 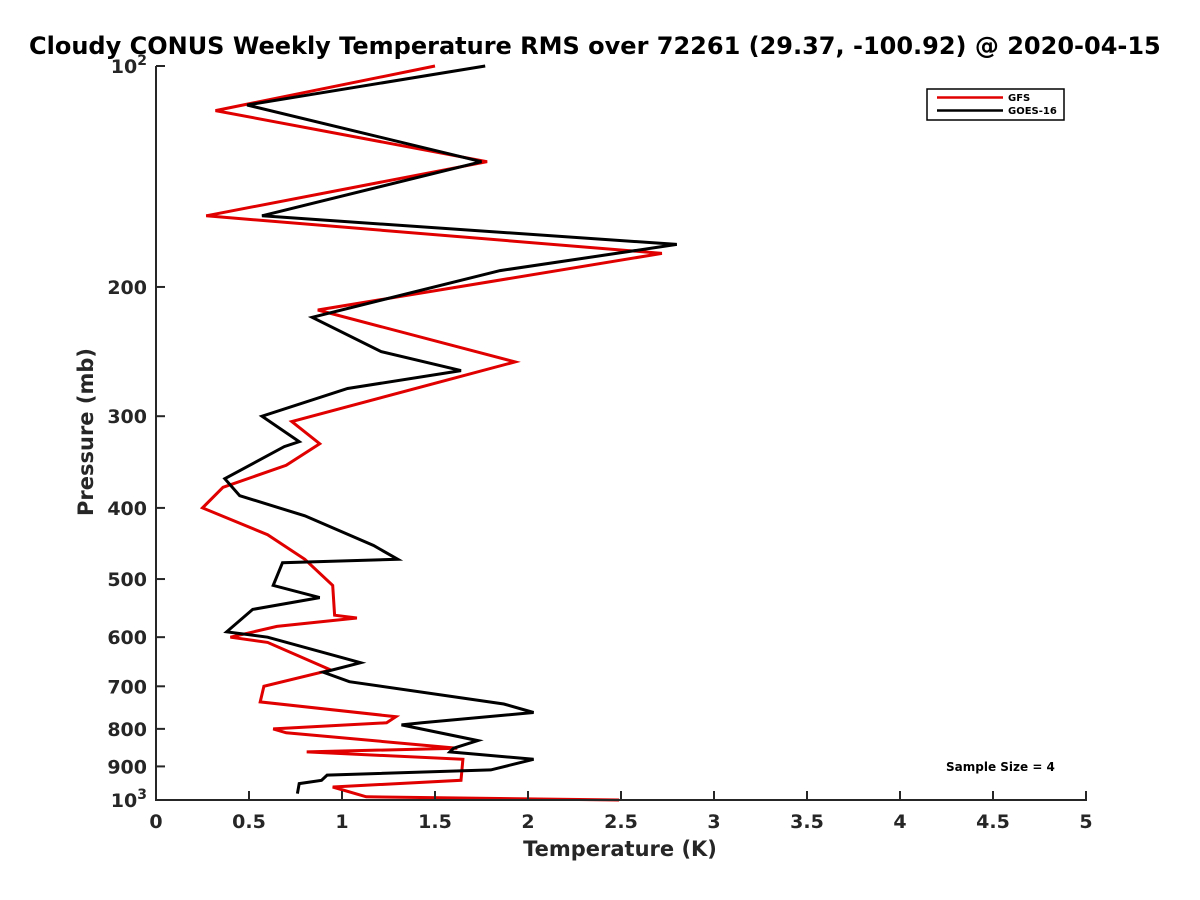 I want to click on x-tick-label: 5, so click(x=1085, y=822).